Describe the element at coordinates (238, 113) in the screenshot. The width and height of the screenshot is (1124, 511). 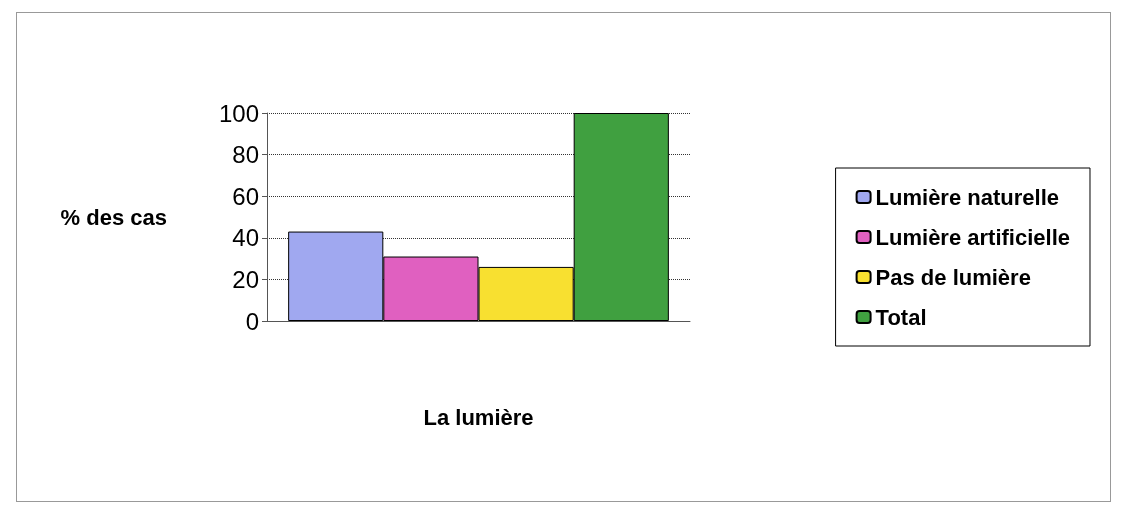
I see `y-tick-label: 100` at that location.